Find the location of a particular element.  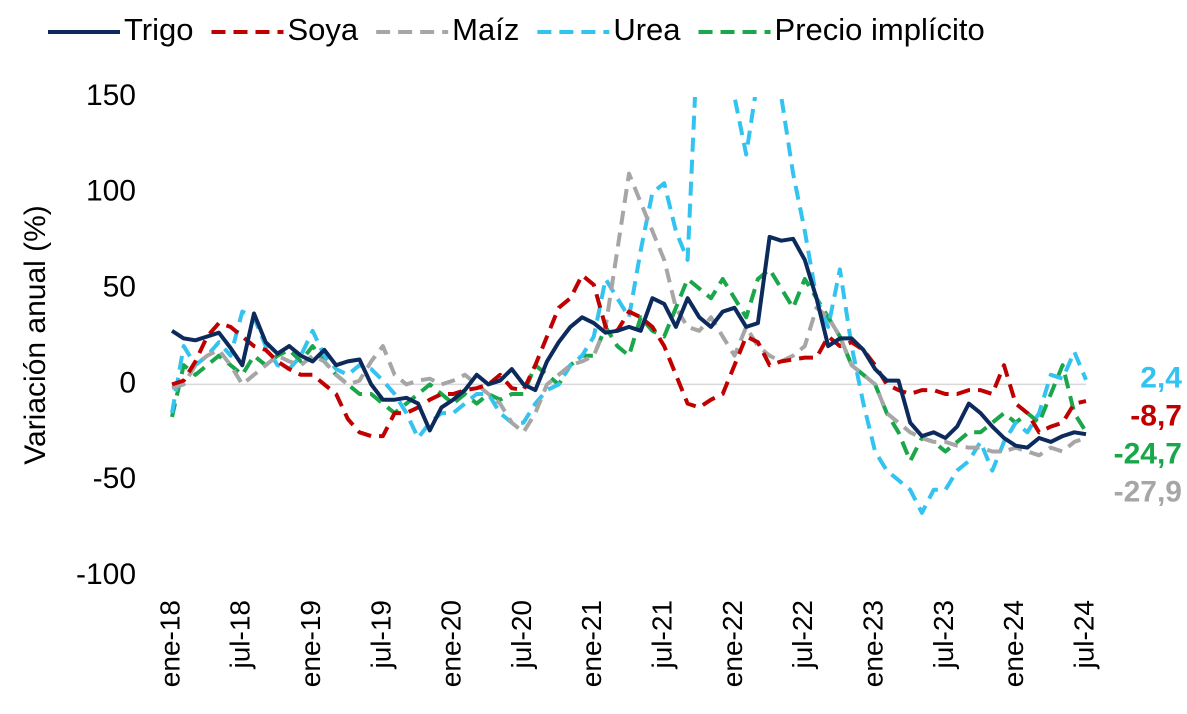

x-tick-label: jul-18 is located at coordinates (240, 634).